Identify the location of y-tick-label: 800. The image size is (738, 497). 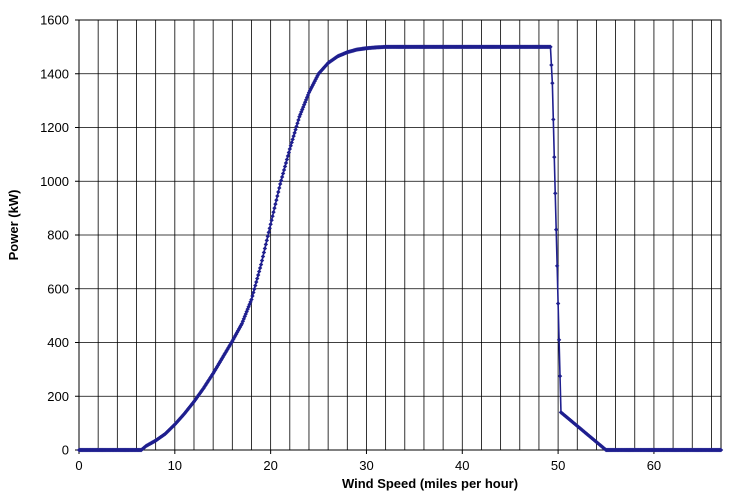
(58, 235).